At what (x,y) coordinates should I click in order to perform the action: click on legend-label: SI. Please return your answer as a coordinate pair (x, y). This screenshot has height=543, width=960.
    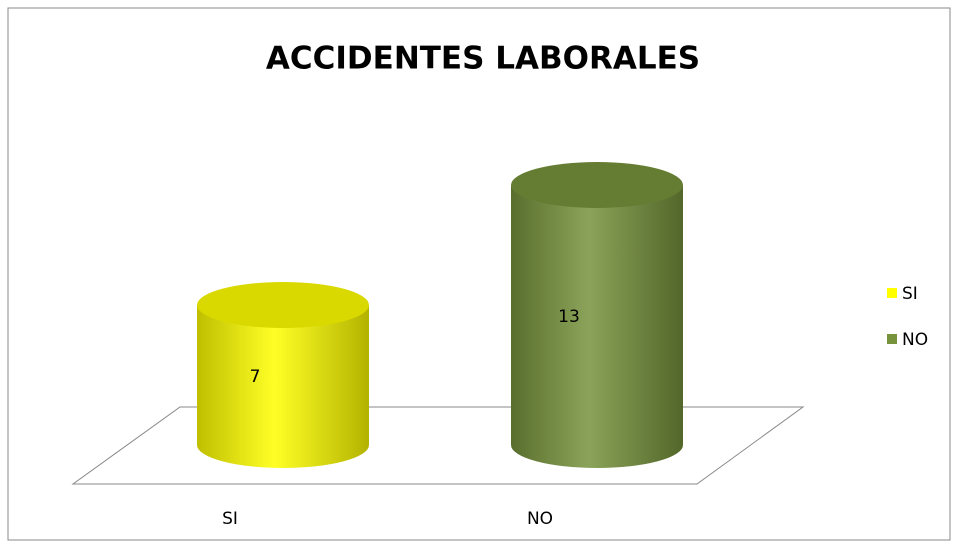
    Looking at the image, I should click on (910, 294).